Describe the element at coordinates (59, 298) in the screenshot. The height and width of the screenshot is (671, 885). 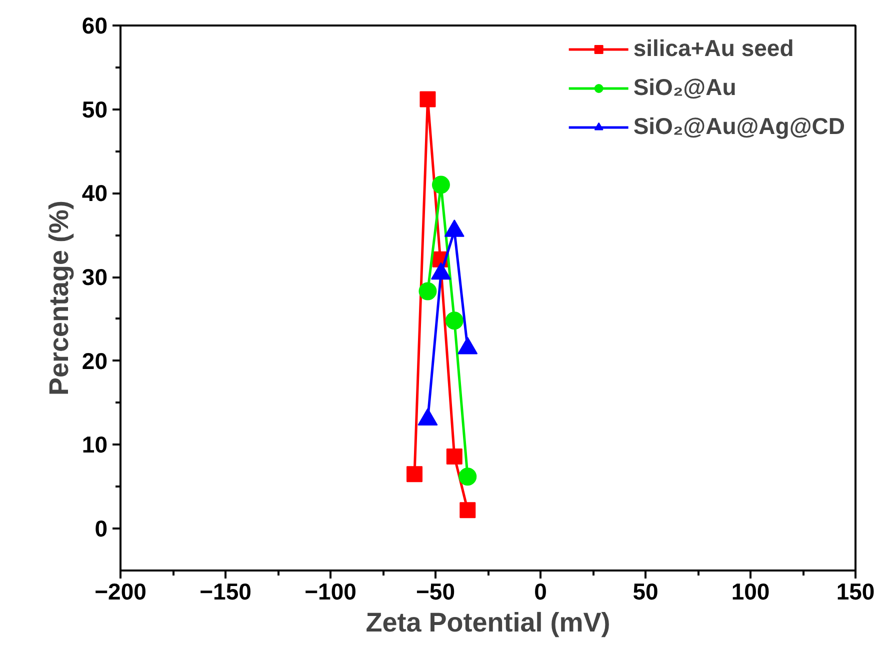
I see `y-axis-title: Percentage (%)` at that location.